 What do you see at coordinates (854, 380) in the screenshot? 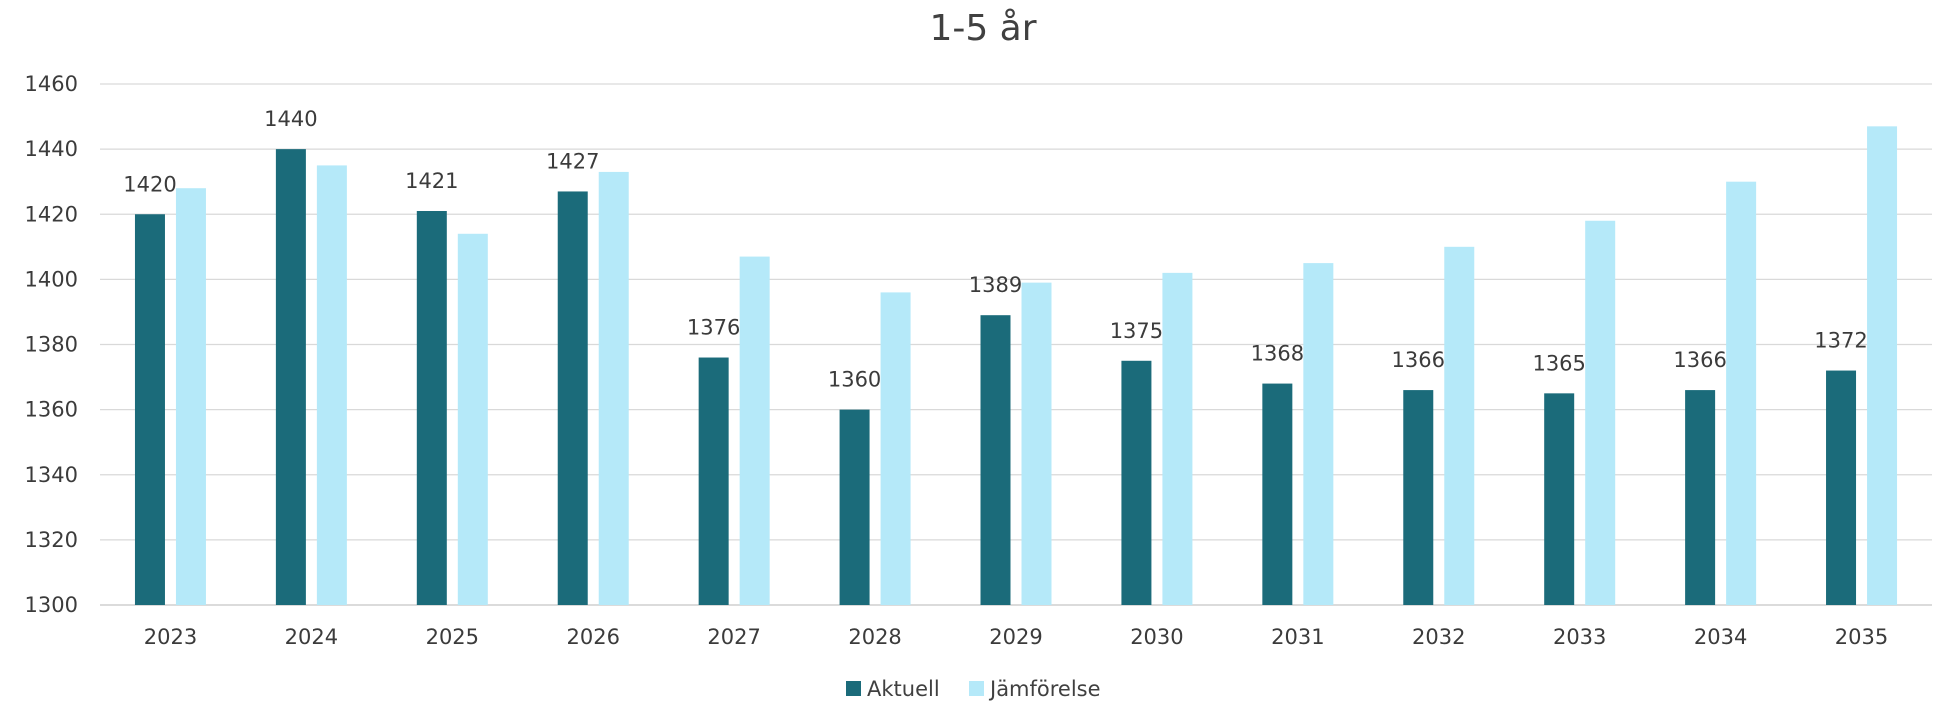
I see `data-label-2028: 1360` at bounding box center [854, 380].